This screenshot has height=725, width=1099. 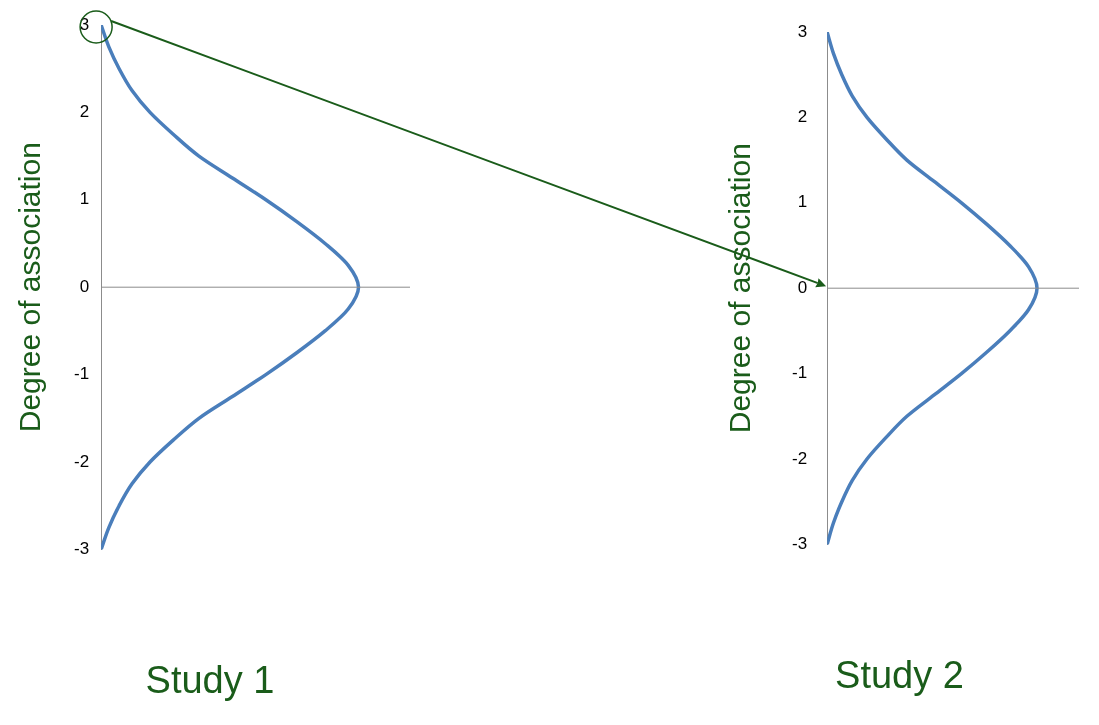 What do you see at coordinates (802, 31) in the screenshot?
I see `y-tick-label: 3` at bounding box center [802, 31].